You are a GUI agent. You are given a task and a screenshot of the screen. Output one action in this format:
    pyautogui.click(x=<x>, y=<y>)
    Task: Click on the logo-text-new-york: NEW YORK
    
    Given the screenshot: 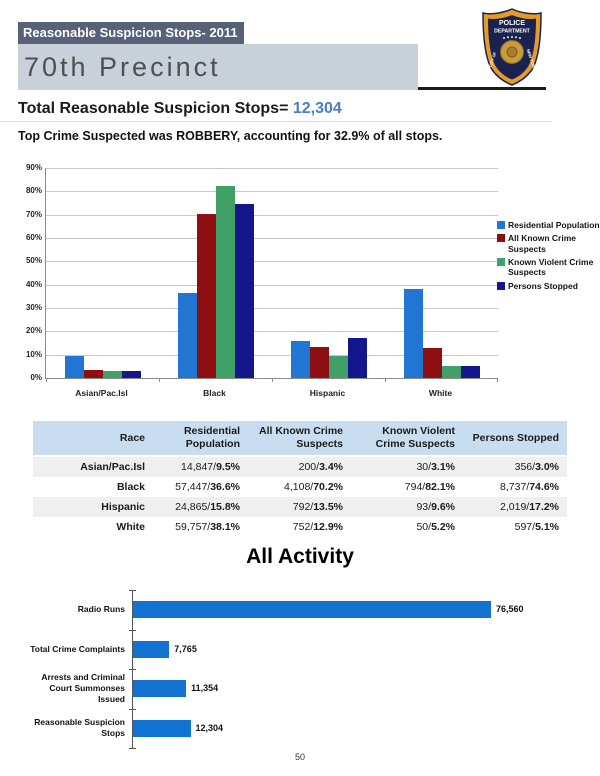 What is the action you would take?
    pyautogui.click(x=532, y=59)
    